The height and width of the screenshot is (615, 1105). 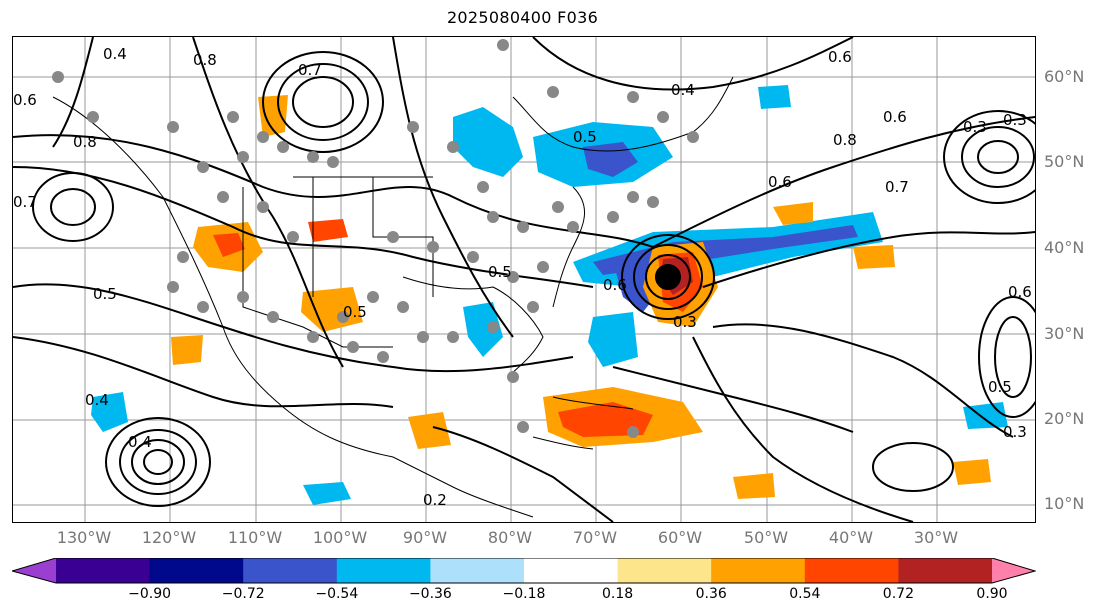 I want to click on lon-label-60w: 60°W, so click(x=680, y=537).